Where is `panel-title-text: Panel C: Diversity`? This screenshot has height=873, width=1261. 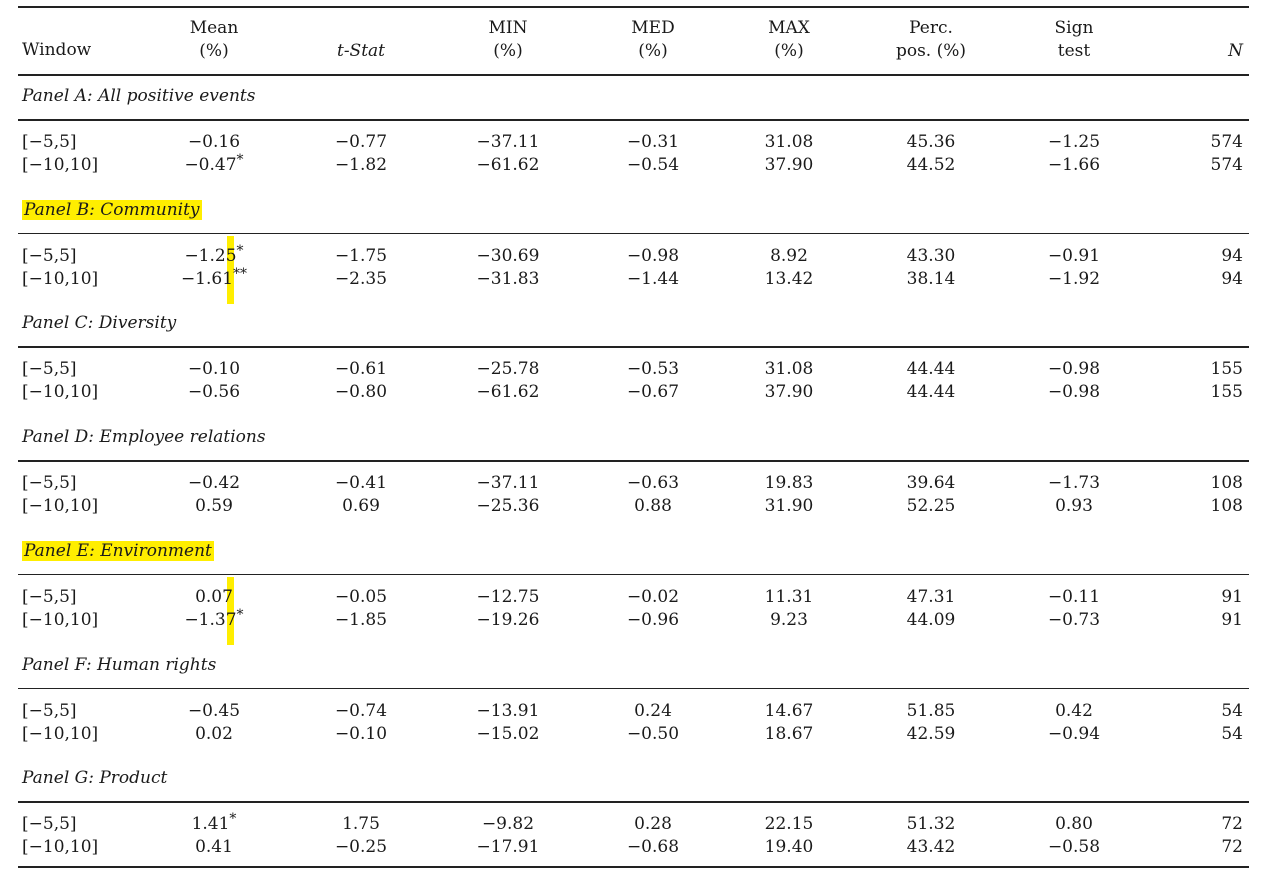
panel-title-text: Panel C: Diversity is located at coordinates (99, 323).